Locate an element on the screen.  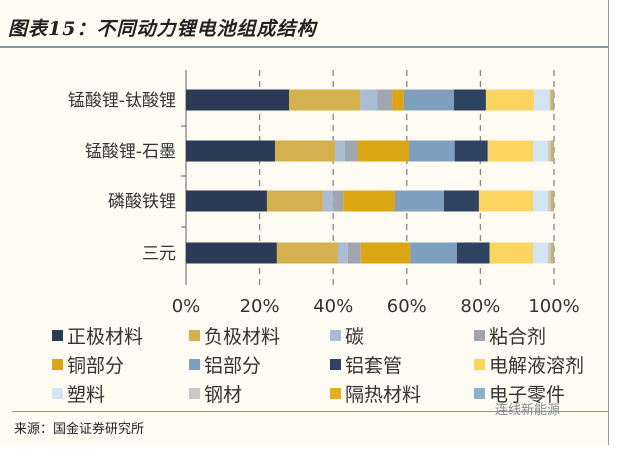
legend-item: 电解液溶剂 is located at coordinates (529, 364).